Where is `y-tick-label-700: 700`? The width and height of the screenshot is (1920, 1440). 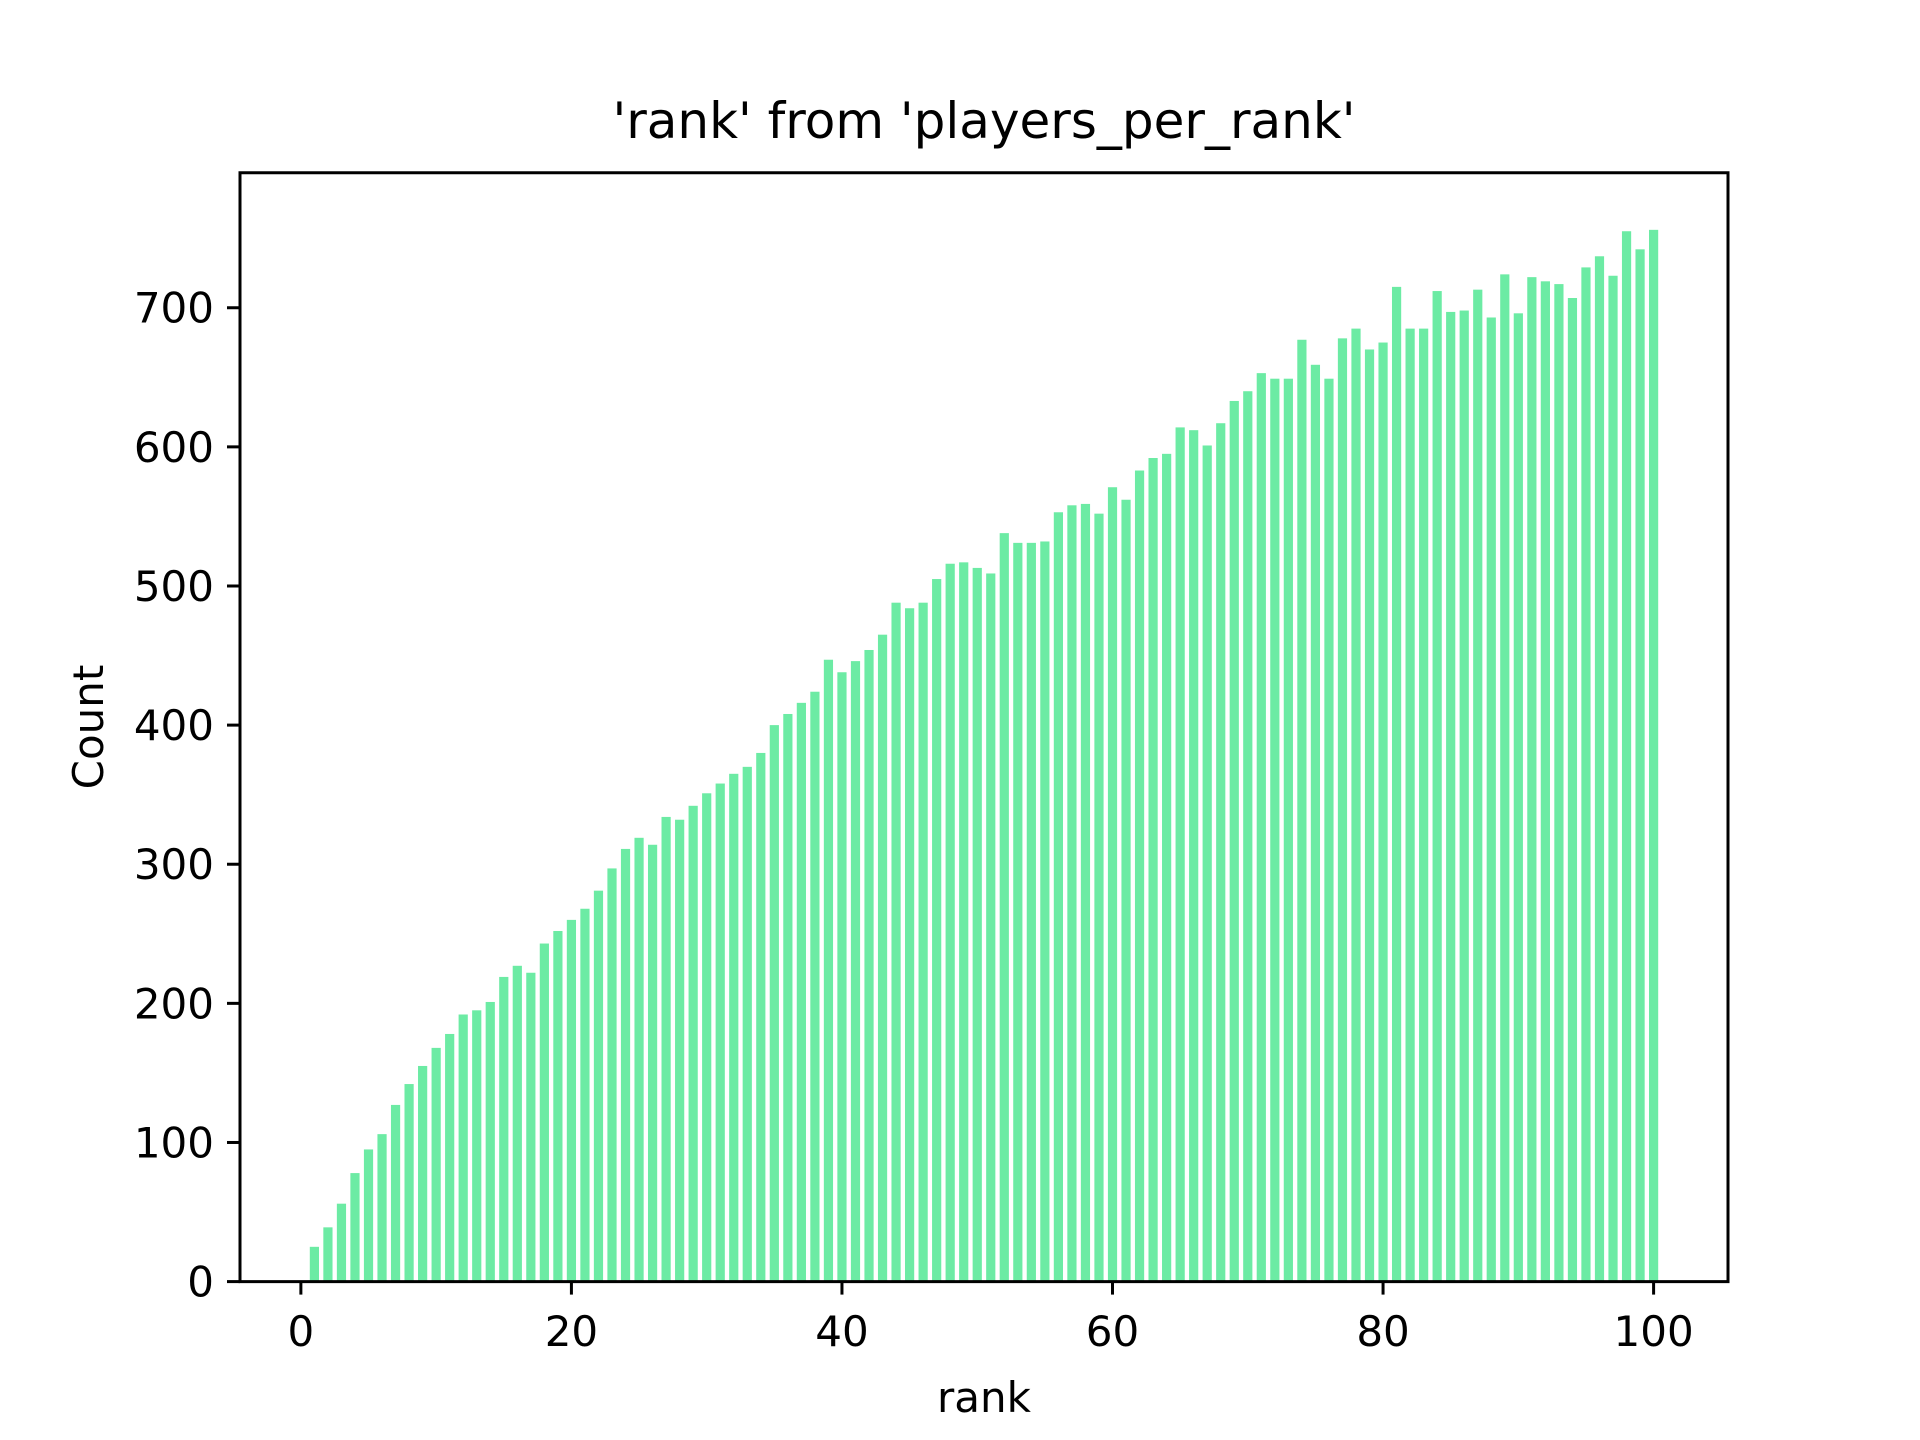
y-tick-label-700: 700 is located at coordinates (174, 308).